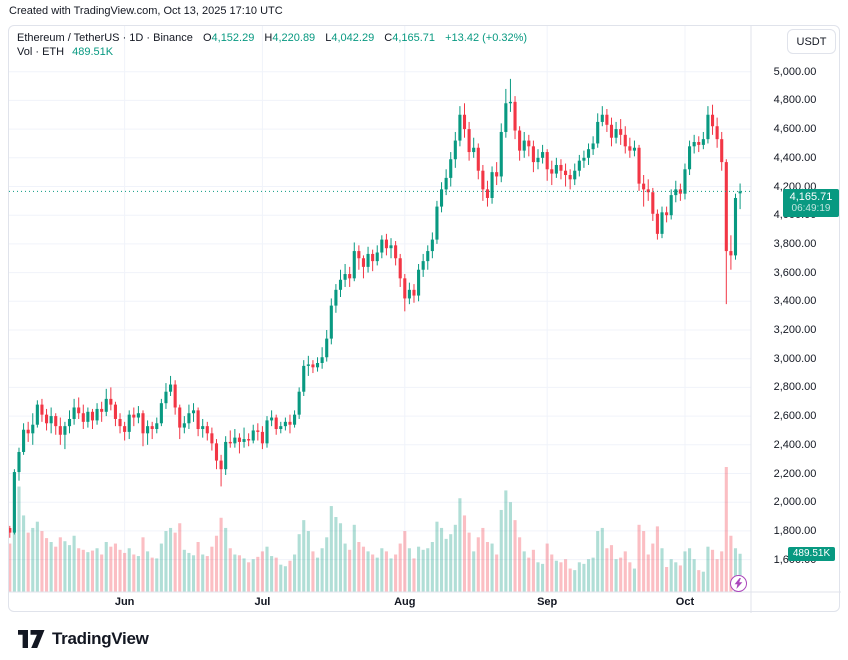  What do you see at coordinates (795, 444) in the screenshot?
I see `price-axis-label: 2,400.00` at bounding box center [795, 444].